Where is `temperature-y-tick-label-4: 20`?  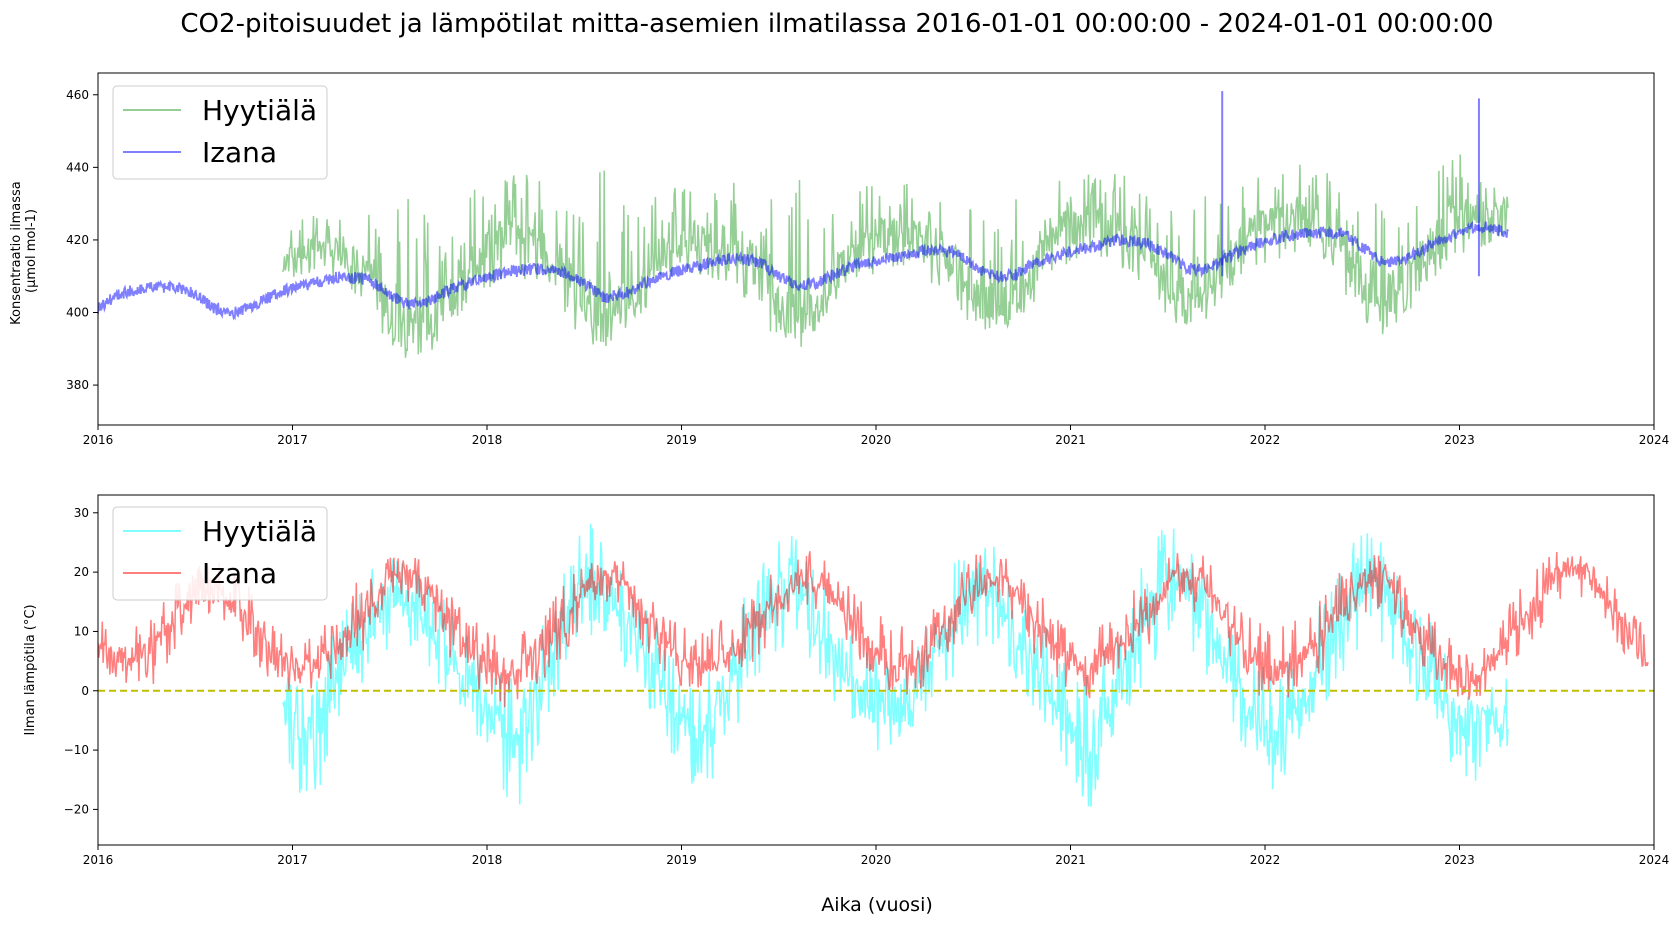
temperature-y-tick-label-4: 20 is located at coordinates (81, 572).